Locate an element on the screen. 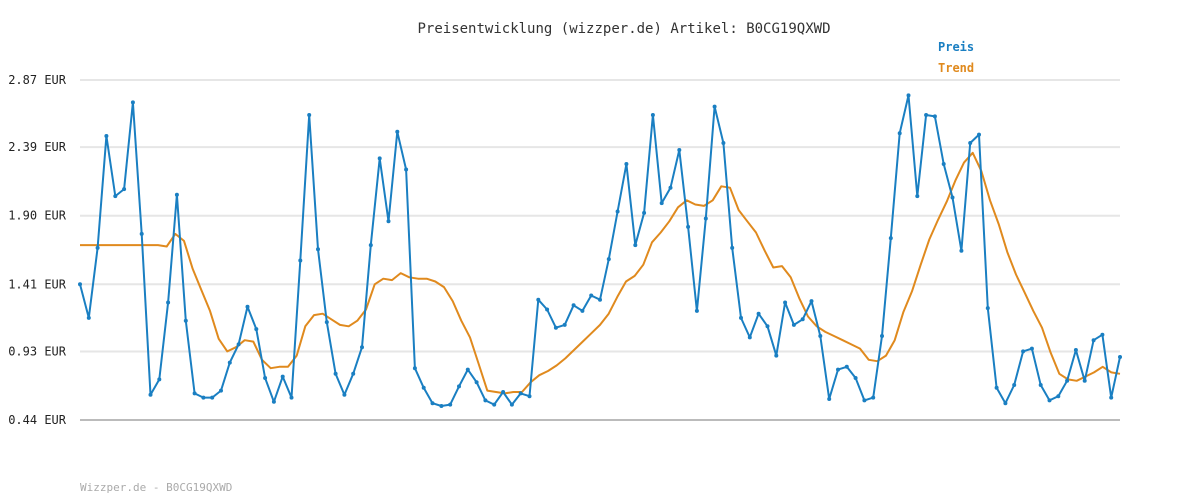  legend-entry-preis: Preis is located at coordinates (956, 47).